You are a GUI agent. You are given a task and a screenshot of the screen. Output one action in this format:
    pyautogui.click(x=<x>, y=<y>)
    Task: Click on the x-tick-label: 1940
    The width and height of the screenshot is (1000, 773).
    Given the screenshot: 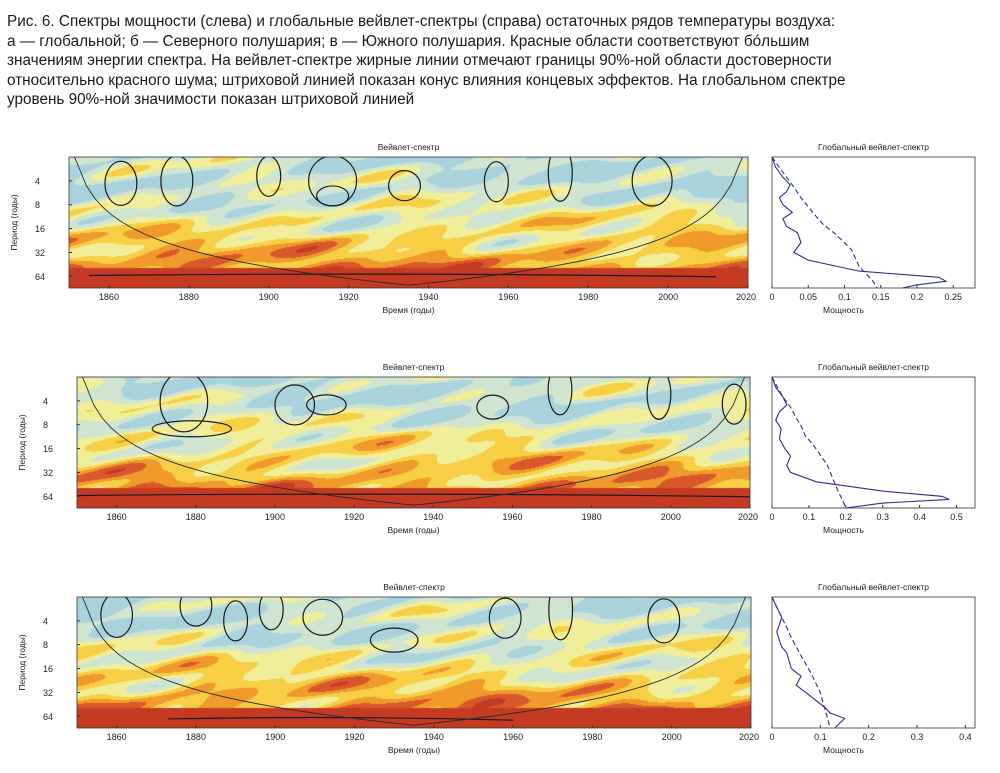 What is the action you would take?
    pyautogui.click(x=433, y=517)
    